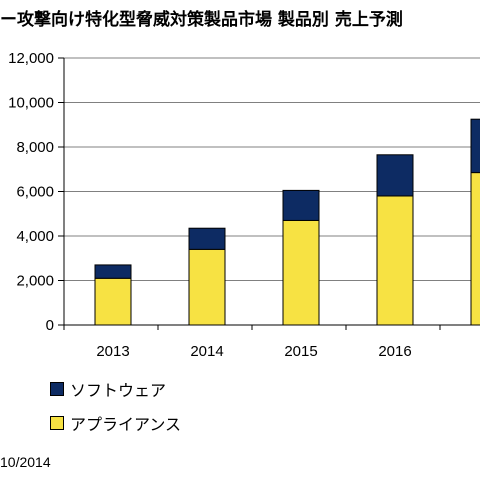 The image size is (480, 480). Describe the element at coordinates (31, 103) in the screenshot. I see `y-tick-label: 10,000` at that location.